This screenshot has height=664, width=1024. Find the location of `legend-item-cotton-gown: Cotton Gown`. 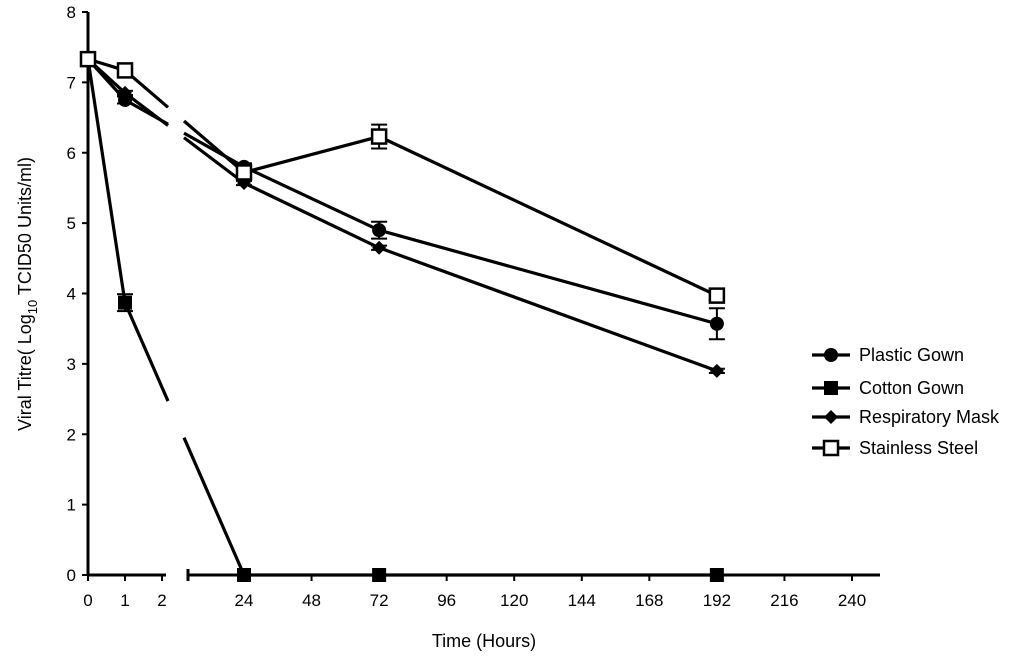

legend-item-cotton-gown: Cotton Gown is located at coordinates (888, 388).